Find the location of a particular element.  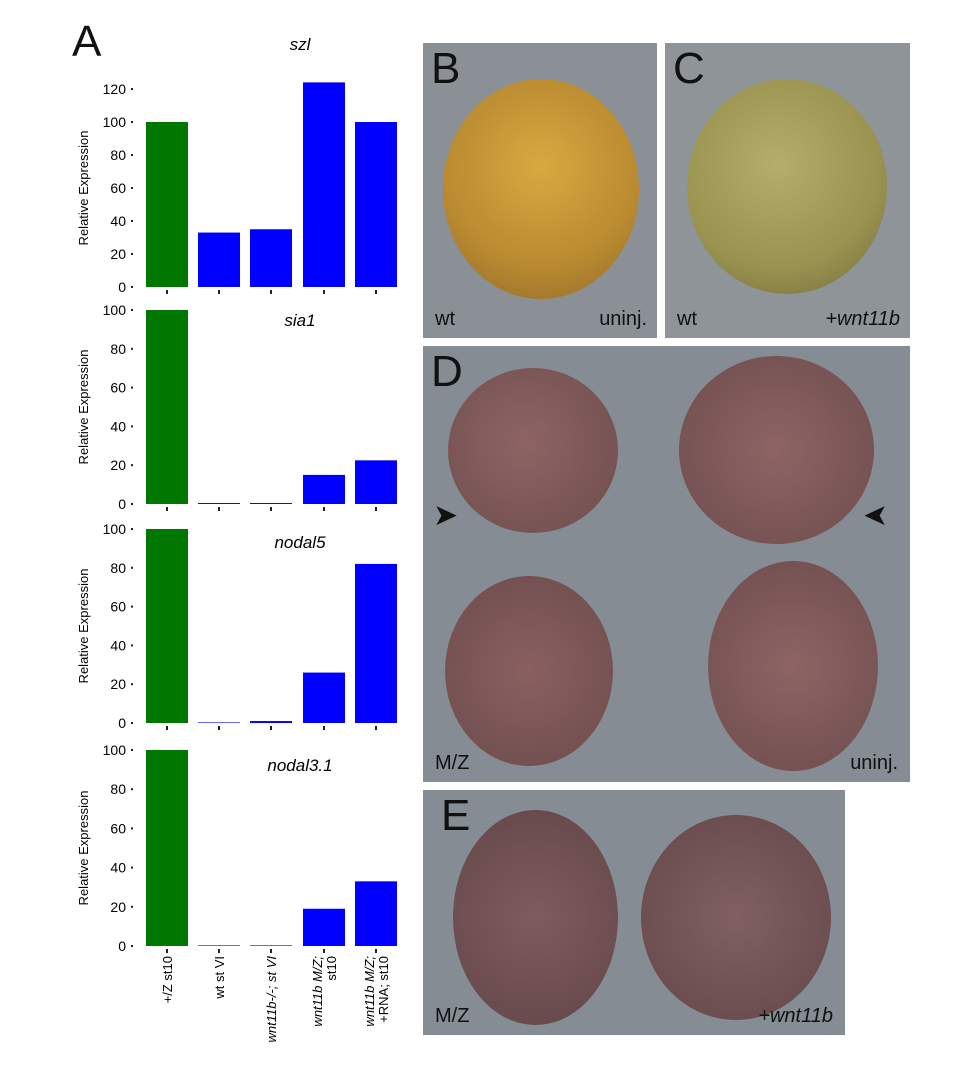

panel-label-a: A is located at coordinates (87, 41).